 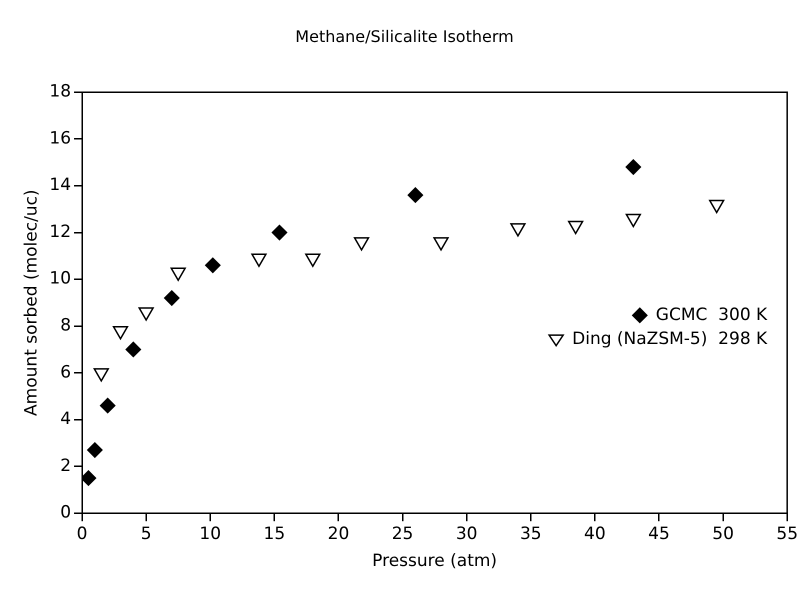 What do you see at coordinates (66, 512) in the screenshot?
I see `y-tick-label: 0` at bounding box center [66, 512].